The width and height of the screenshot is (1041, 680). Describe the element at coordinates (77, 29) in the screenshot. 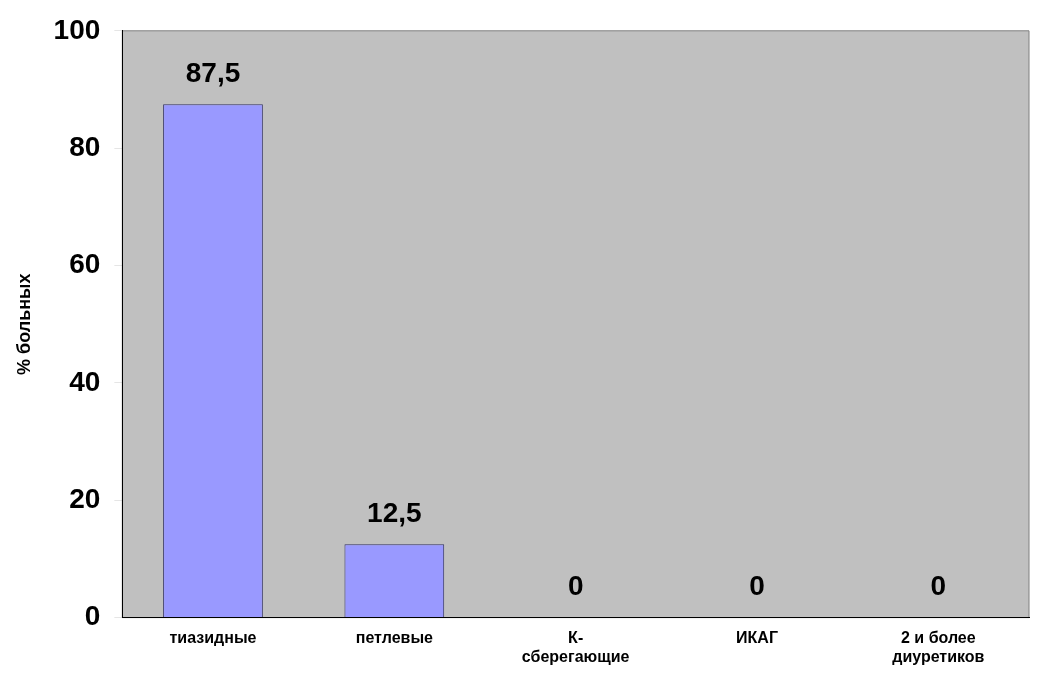

I see `y-tick-label: 100` at that location.